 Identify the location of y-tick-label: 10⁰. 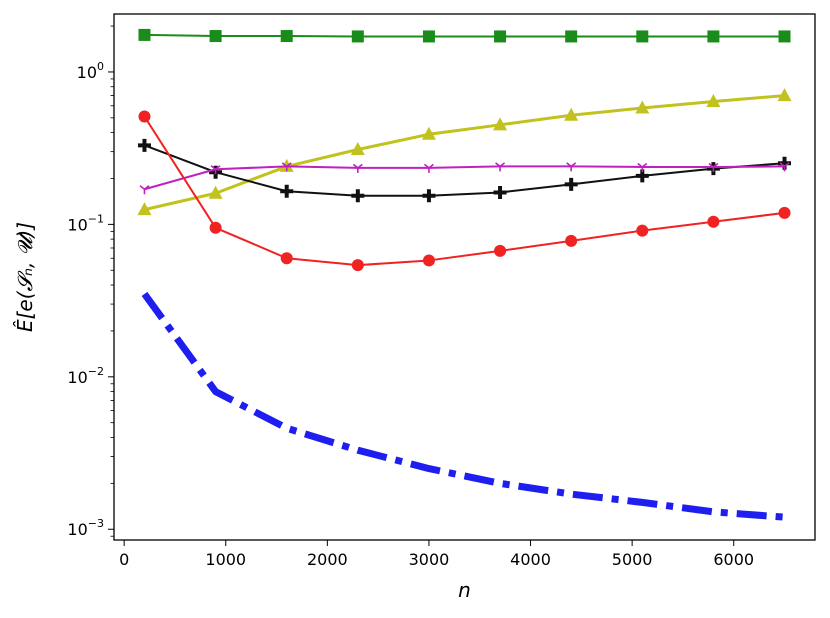
(90, 71).